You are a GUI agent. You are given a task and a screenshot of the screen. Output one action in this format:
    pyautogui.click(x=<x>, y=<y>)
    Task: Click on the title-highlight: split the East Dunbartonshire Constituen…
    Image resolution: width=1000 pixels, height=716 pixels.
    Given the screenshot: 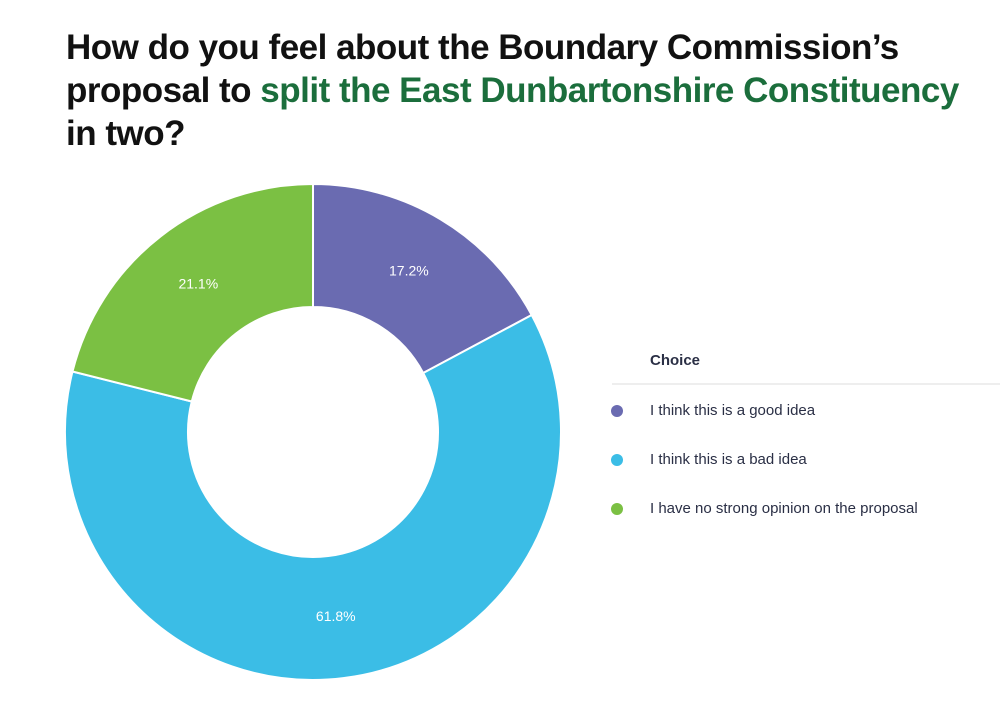 What is the action you would take?
    pyautogui.click(x=609, y=90)
    